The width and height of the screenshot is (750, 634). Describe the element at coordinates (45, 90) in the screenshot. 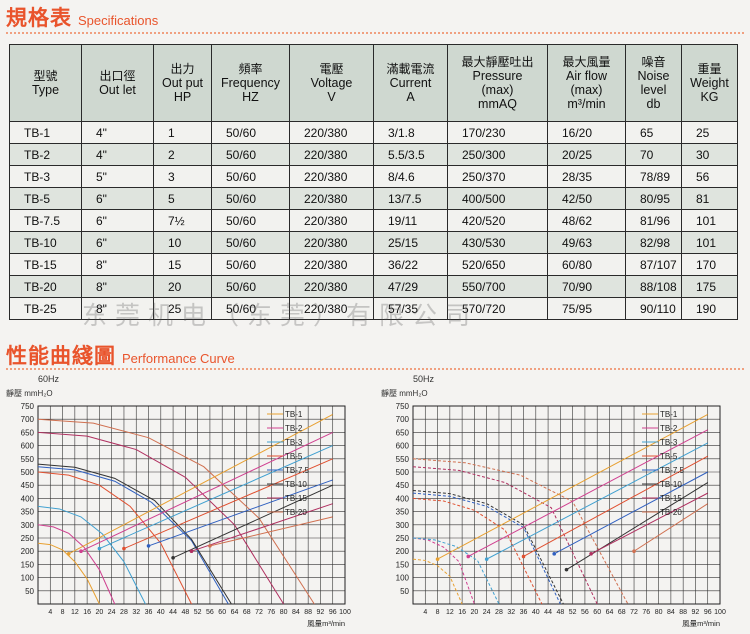

I see `header-en: Type` at that location.